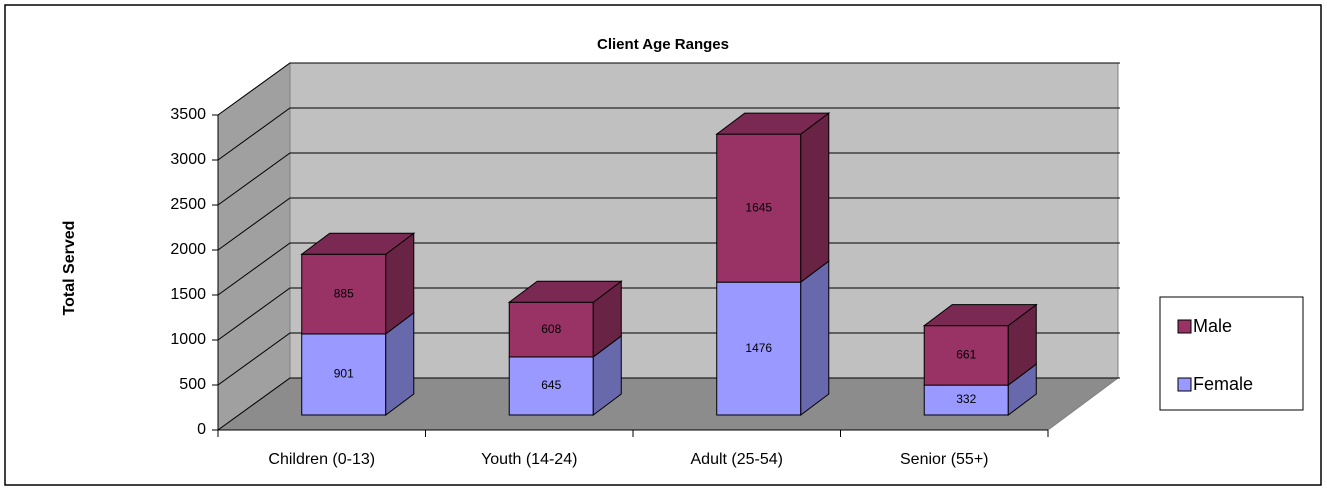 The image size is (1327, 491). Describe the element at coordinates (1212, 326) in the screenshot. I see `legend-label: Male` at that location.